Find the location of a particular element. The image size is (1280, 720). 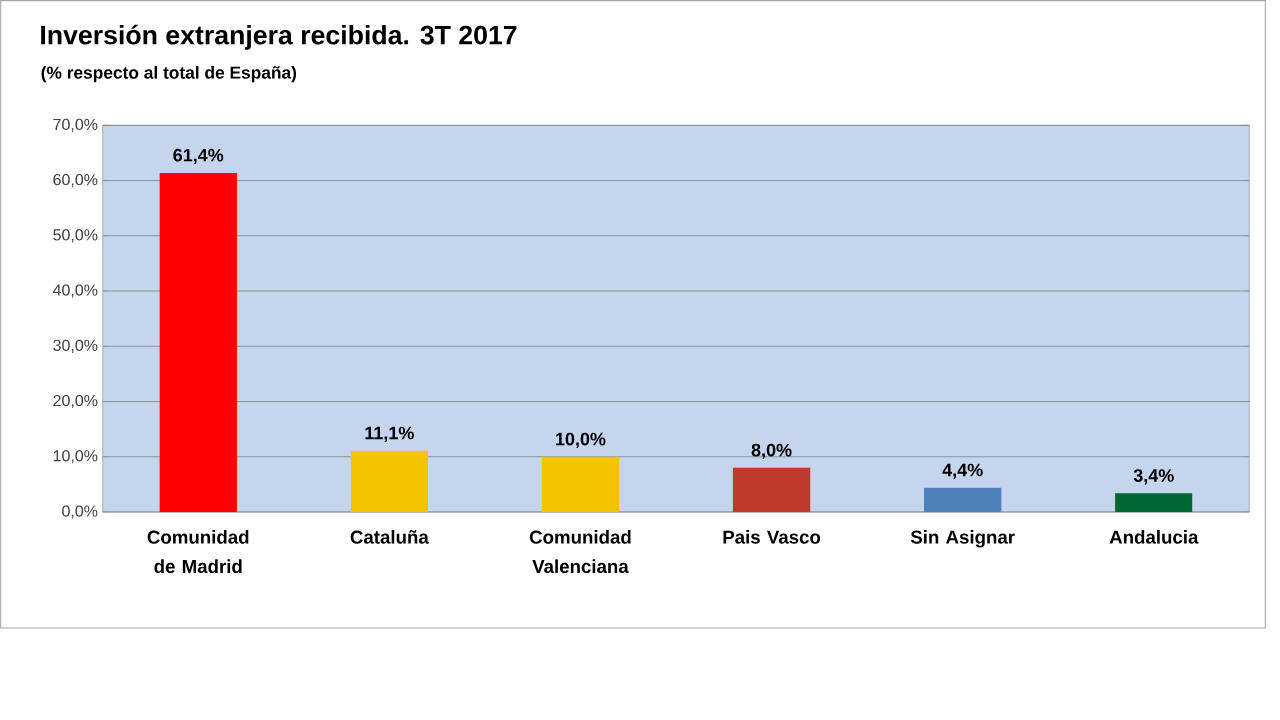

data-label: 61,4% is located at coordinates (198, 156).